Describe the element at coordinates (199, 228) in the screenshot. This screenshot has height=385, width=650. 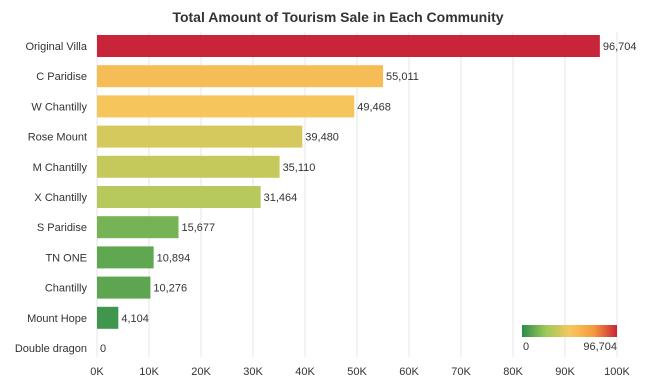
I see `value-label: 15,677` at that location.